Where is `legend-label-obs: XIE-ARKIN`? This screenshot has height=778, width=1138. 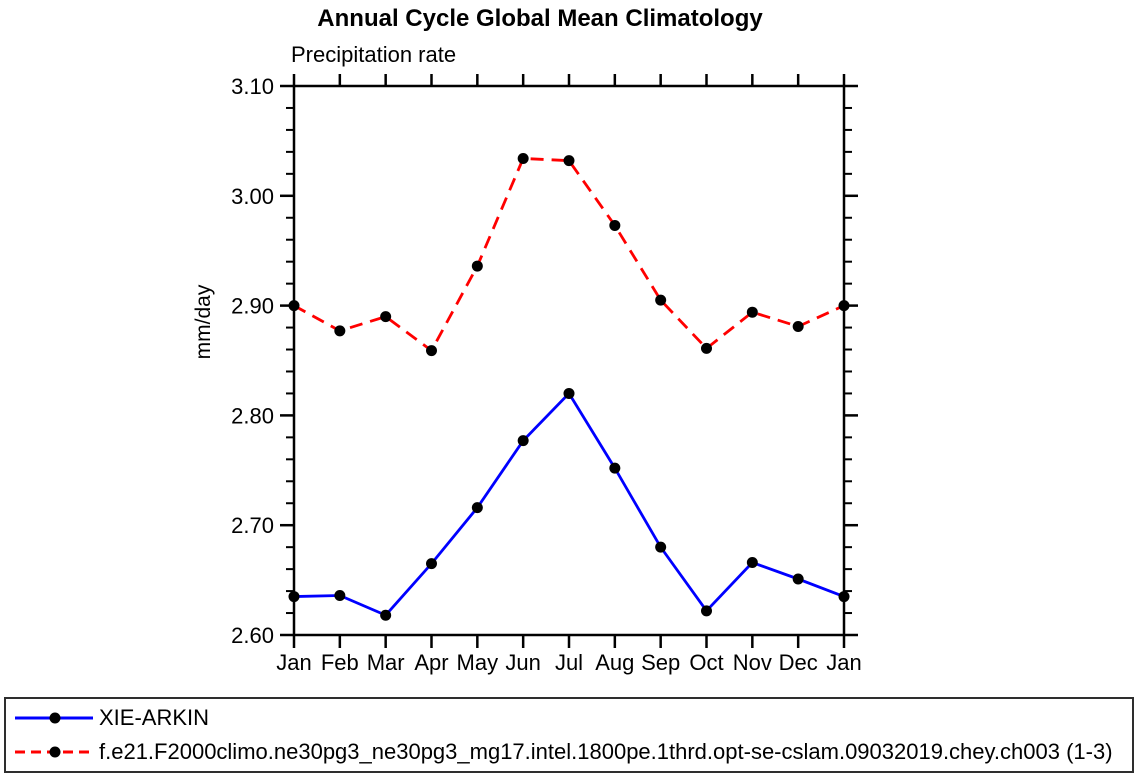 legend-label-obs: XIE-ARKIN is located at coordinates (154, 717).